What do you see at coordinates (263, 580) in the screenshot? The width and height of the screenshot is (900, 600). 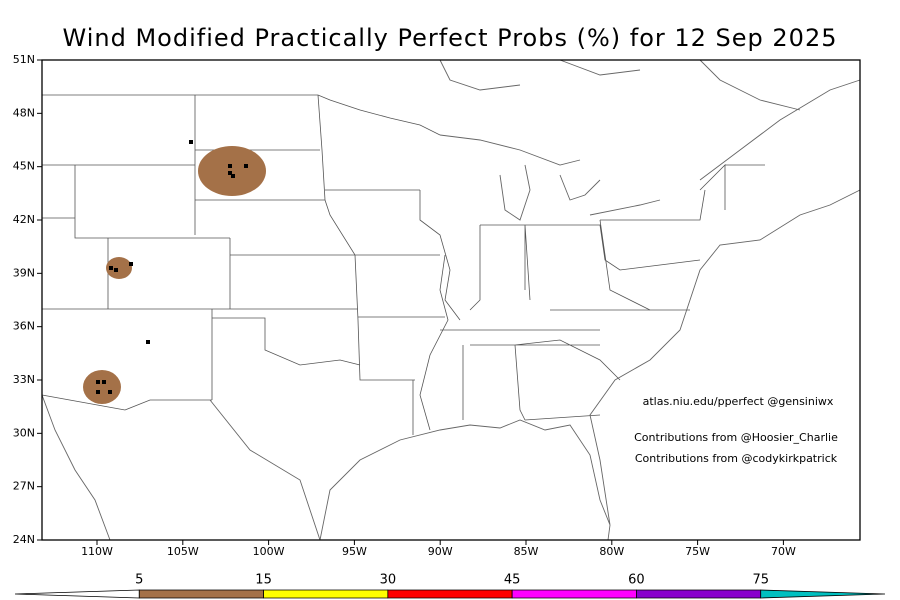 I see `colorbar-label: 15` at bounding box center [263, 580].